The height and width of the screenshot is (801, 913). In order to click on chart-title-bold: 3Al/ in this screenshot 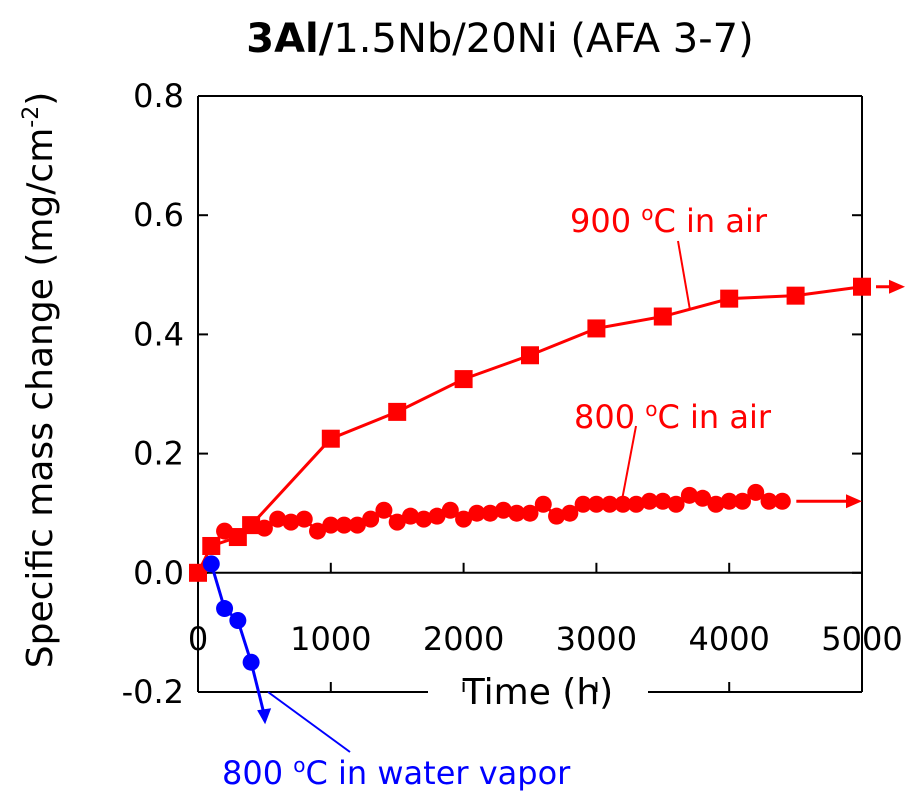, I will do `click(290, 39)`.